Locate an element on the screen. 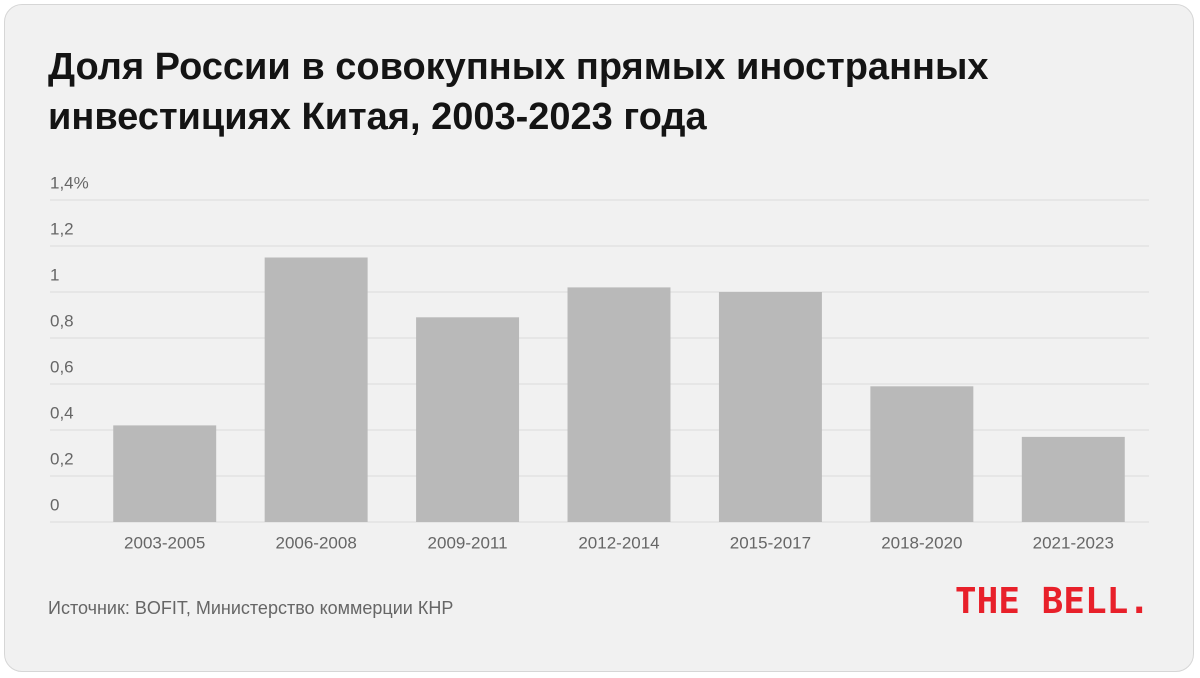 This screenshot has width=1200, height=678. logo: THE BELL. is located at coordinates (1052, 601).